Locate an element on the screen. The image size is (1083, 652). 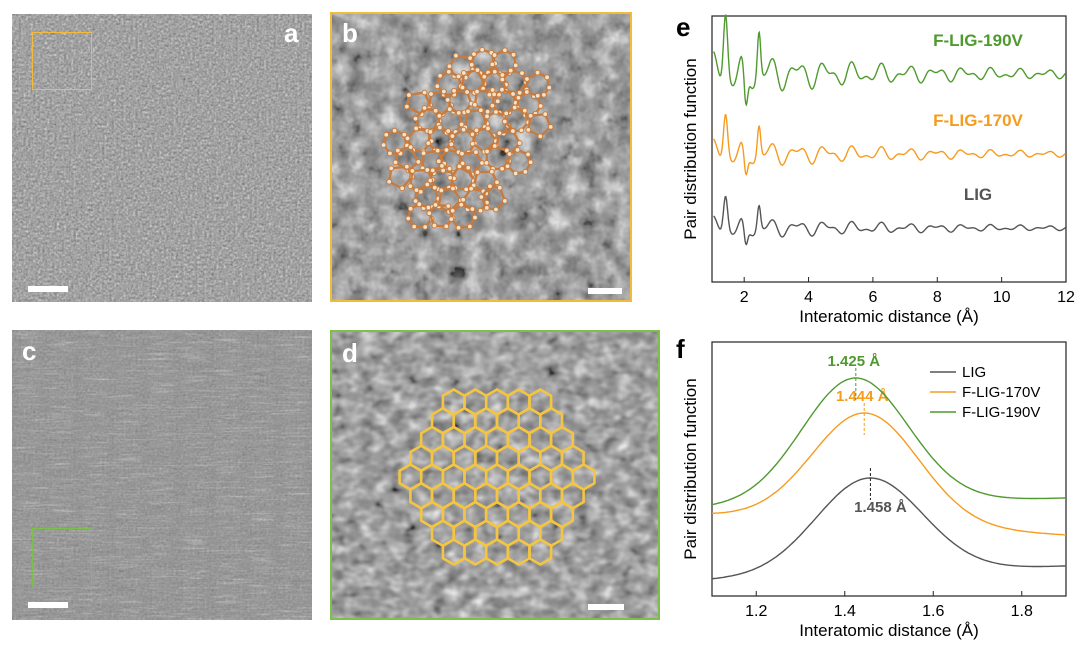
scale-bar-d is located at coordinates (606, 607).